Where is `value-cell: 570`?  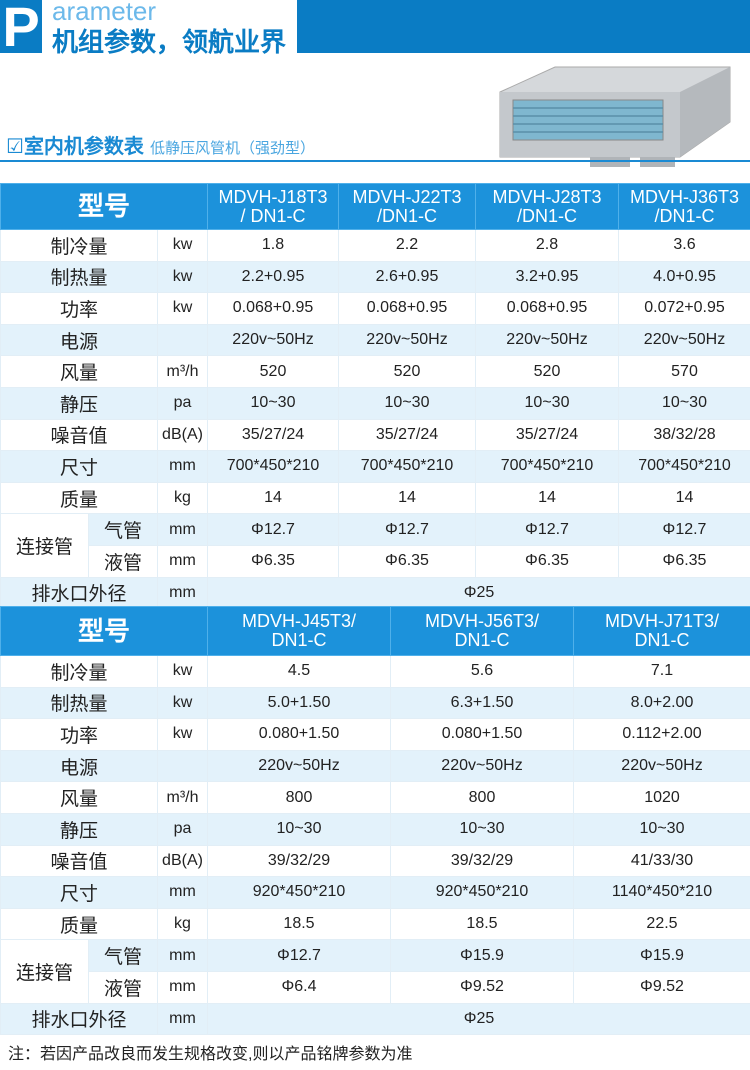
value-cell: 570 is located at coordinates (684, 371).